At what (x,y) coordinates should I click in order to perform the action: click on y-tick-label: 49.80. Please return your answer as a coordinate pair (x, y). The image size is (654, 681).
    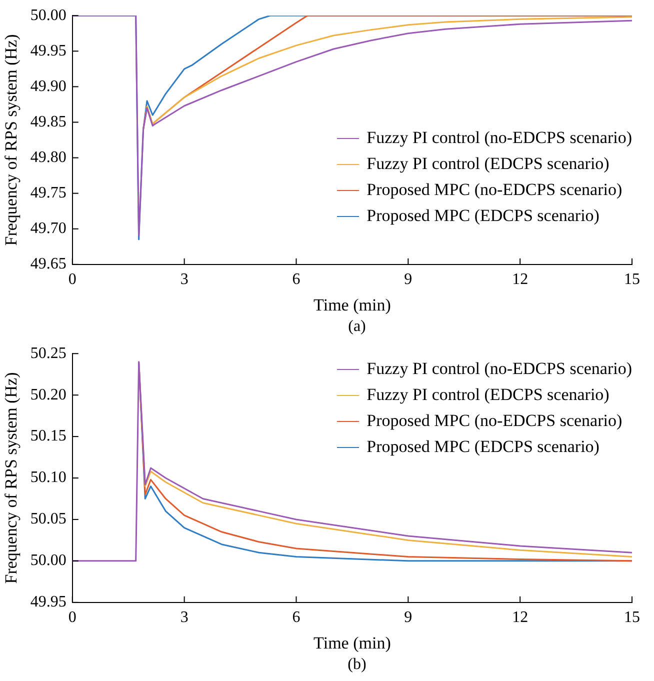
    Looking at the image, I should click on (48, 157).